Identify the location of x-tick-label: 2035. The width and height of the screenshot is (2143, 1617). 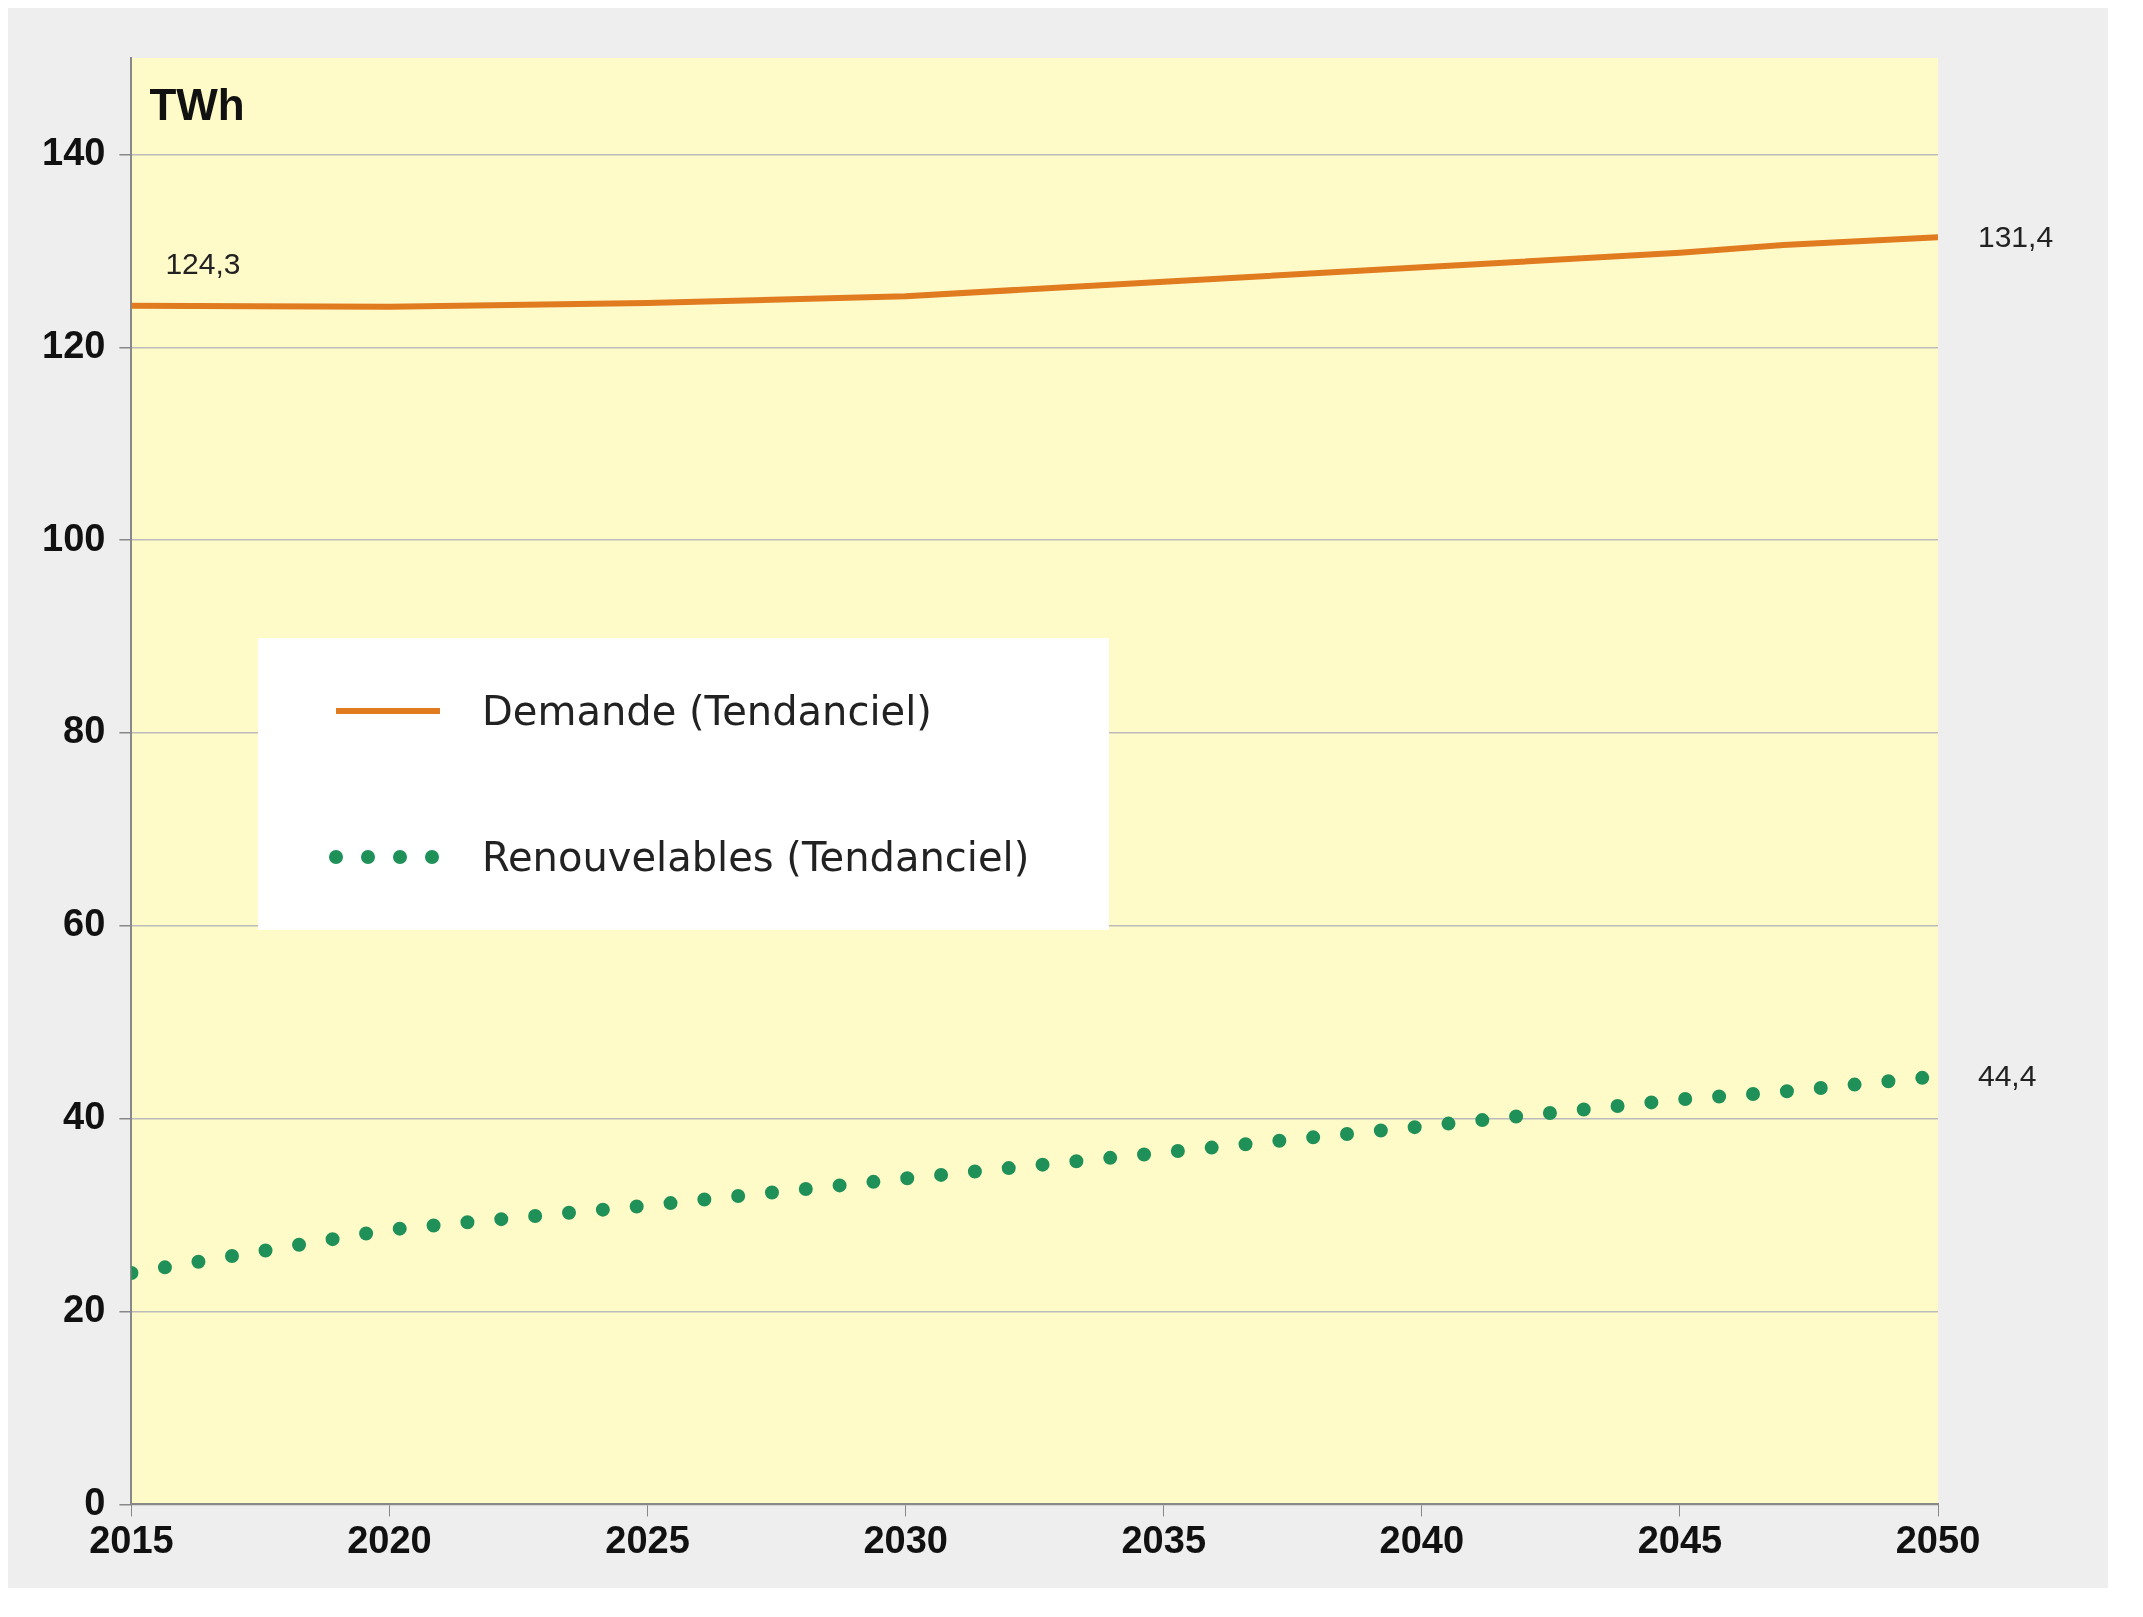
(1164, 1539).